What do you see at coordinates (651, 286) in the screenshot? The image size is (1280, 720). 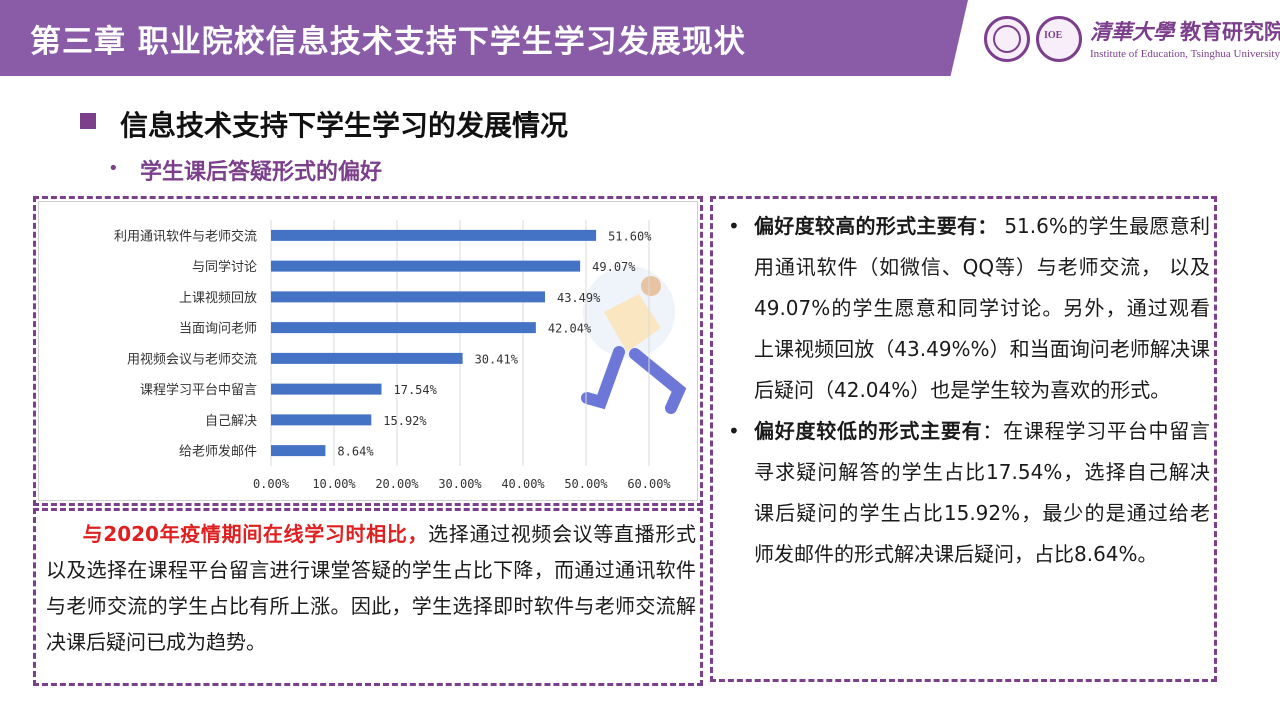 I see `figure-head` at bounding box center [651, 286].